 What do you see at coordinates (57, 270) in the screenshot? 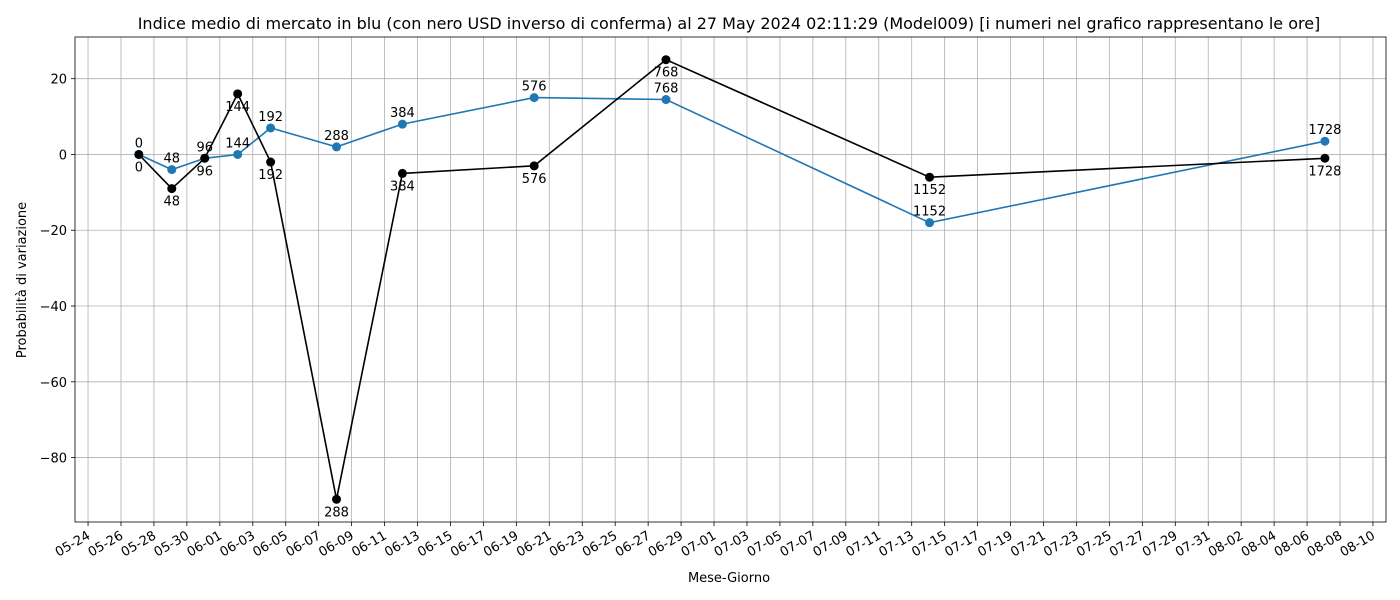
I see `y-axis: 20 0 −20 −40 −60 −80` at bounding box center [57, 270].